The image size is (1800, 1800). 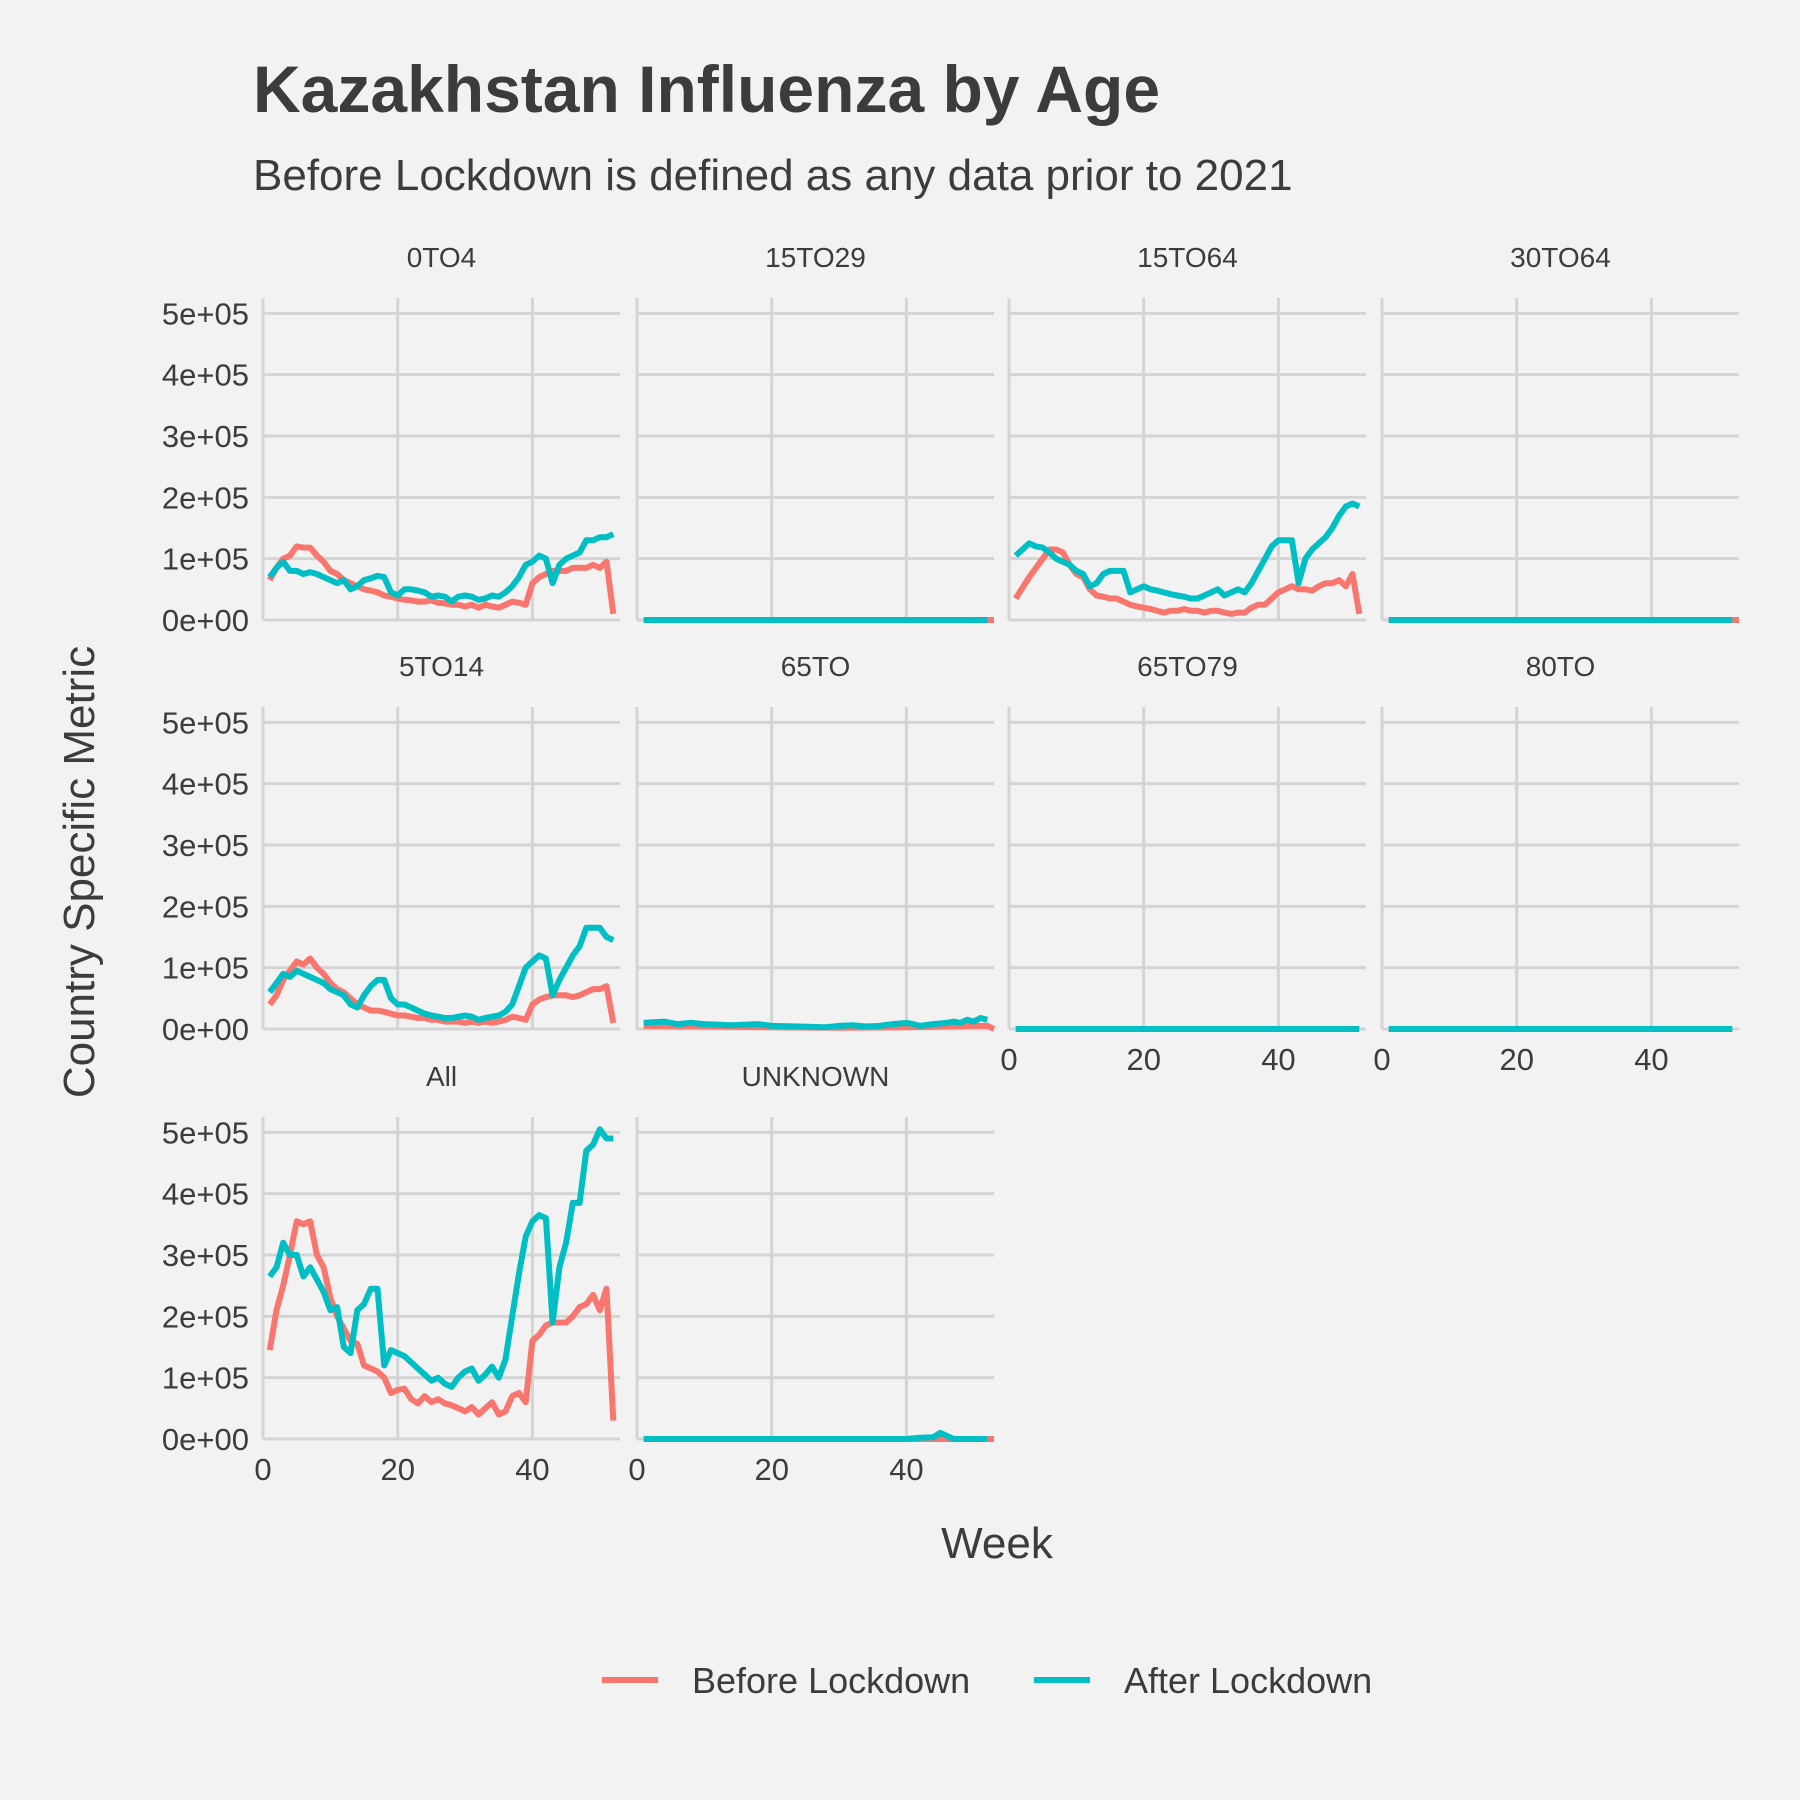 What do you see at coordinates (987, 1680) in the screenshot?
I see `legend: Before Lockdown After Lockdown` at bounding box center [987, 1680].